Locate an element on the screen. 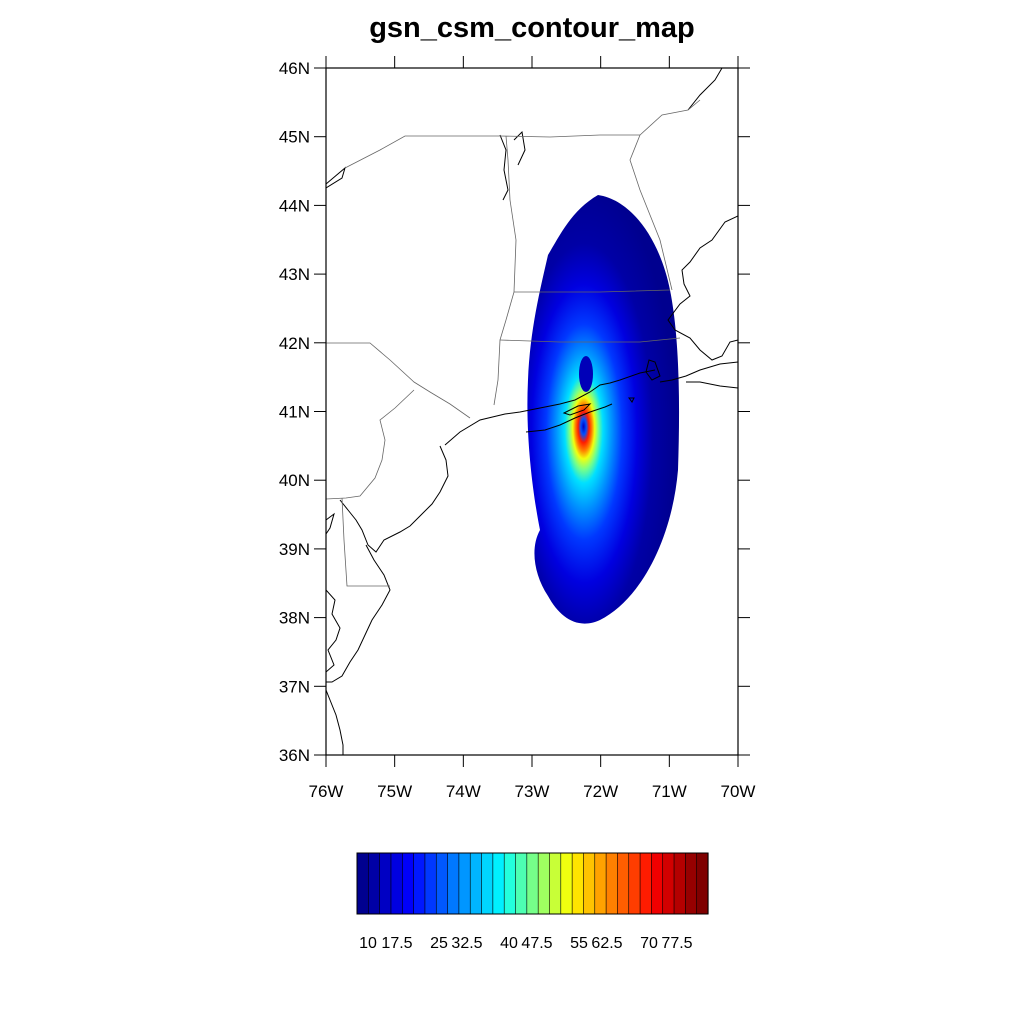 The height and width of the screenshot is (1024, 1024). lat-tick-label: 43N is located at coordinates (294, 274).